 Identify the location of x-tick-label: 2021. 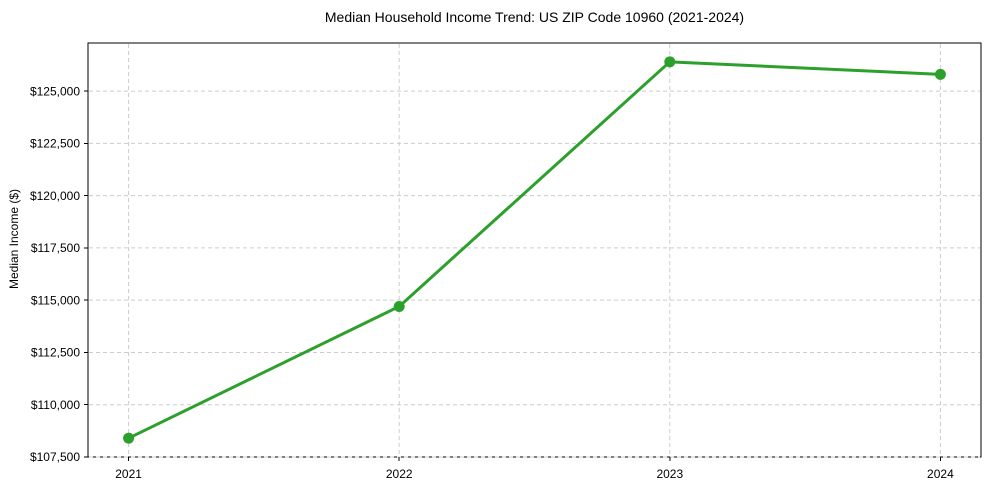
(128, 474).